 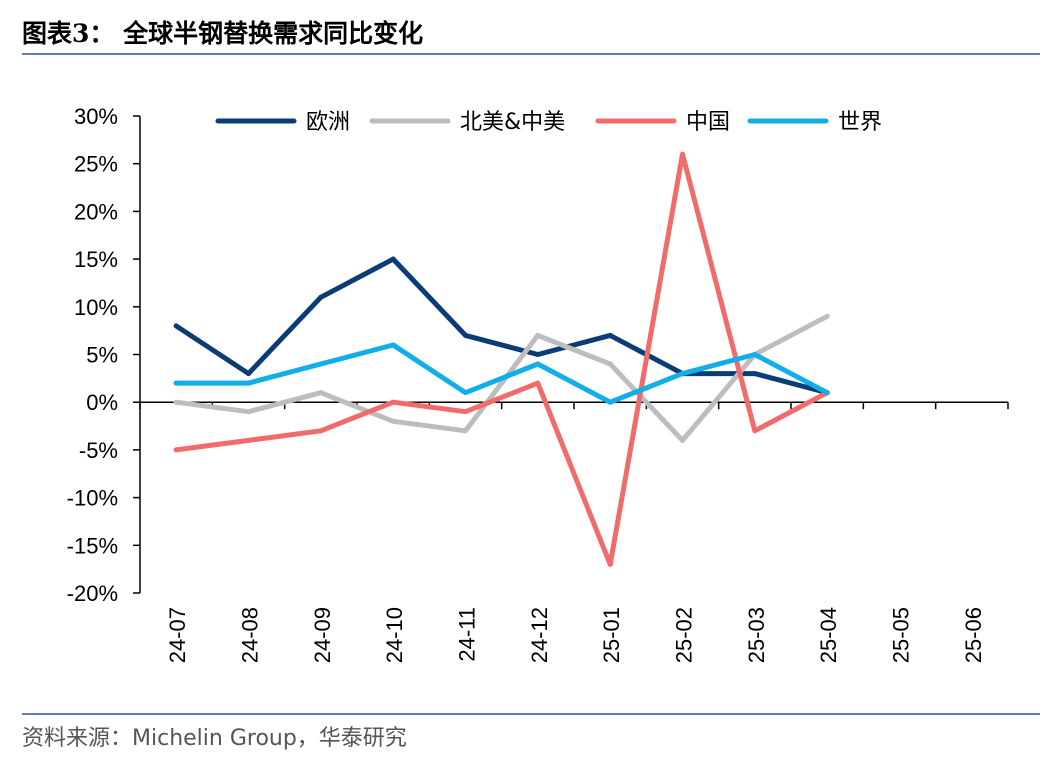 I want to click on x-tick-label: 24-12, so click(x=539, y=635).